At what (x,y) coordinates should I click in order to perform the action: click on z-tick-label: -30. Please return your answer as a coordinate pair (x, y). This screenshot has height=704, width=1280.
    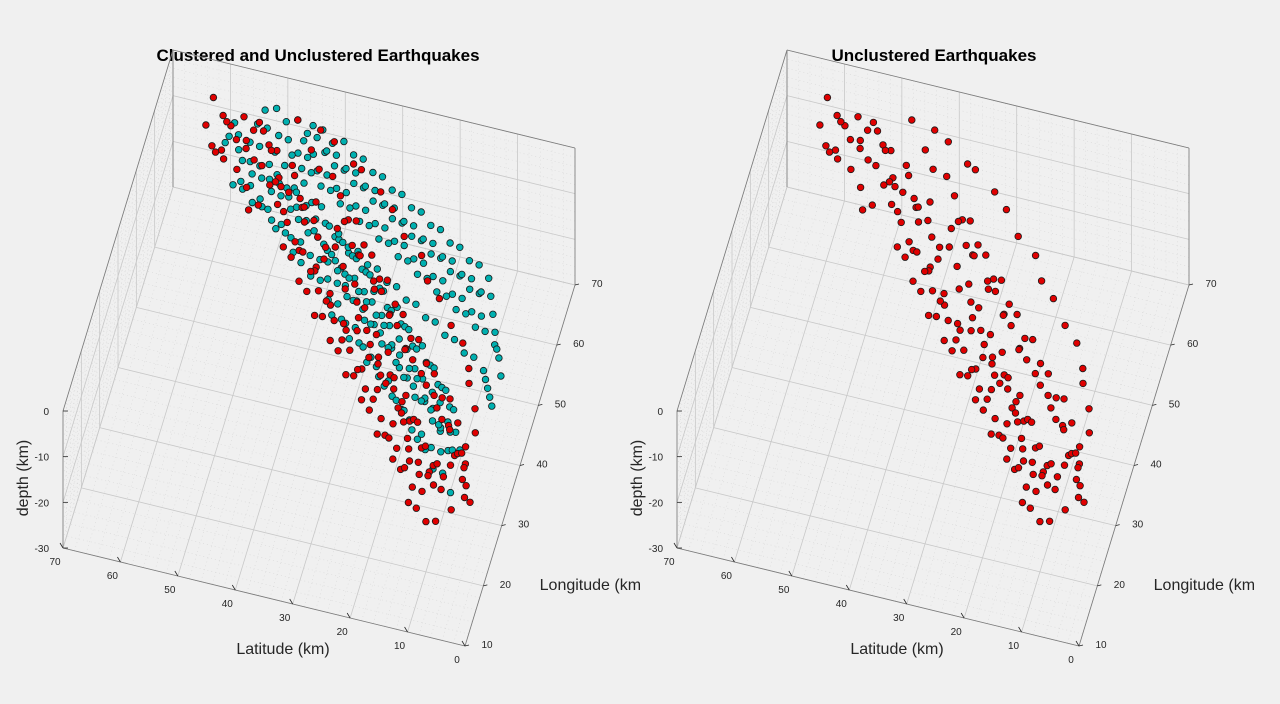
    Looking at the image, I should click on (42, 549).